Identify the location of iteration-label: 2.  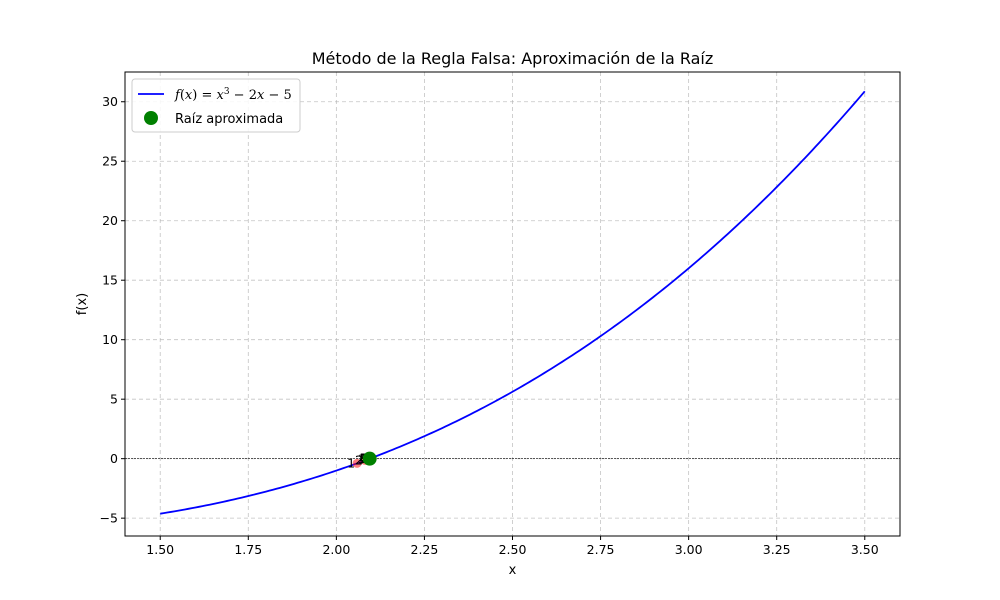
(359, 459).